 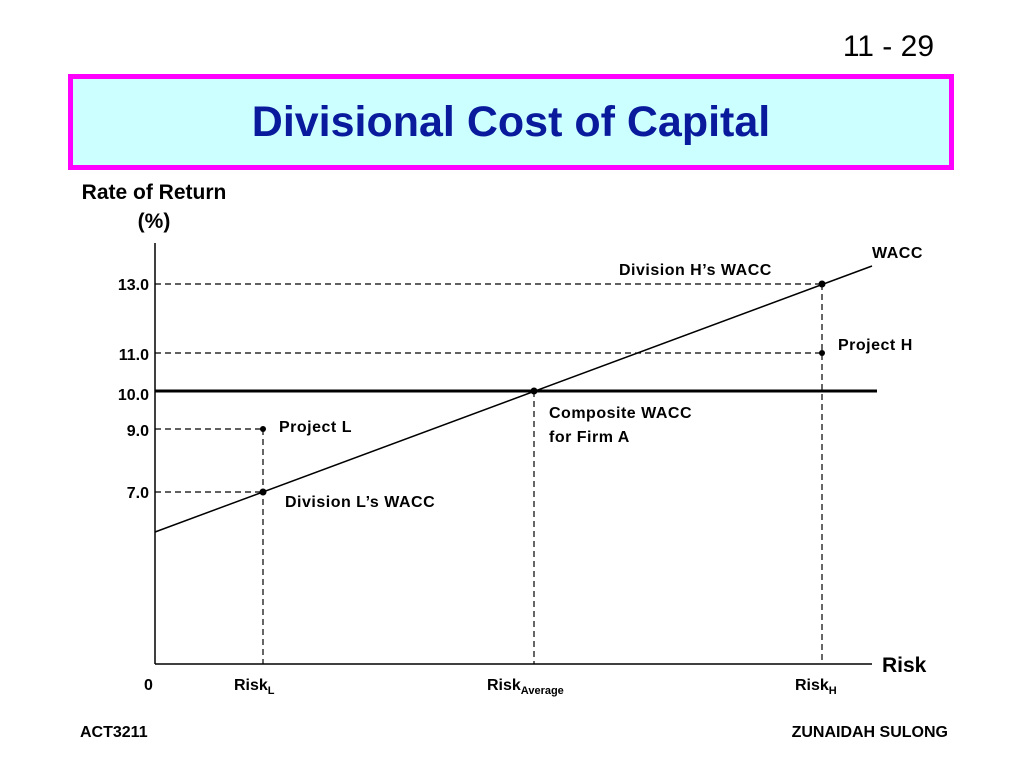 I want to click on x-axis-title: Risk, so click(x=904, y=665).